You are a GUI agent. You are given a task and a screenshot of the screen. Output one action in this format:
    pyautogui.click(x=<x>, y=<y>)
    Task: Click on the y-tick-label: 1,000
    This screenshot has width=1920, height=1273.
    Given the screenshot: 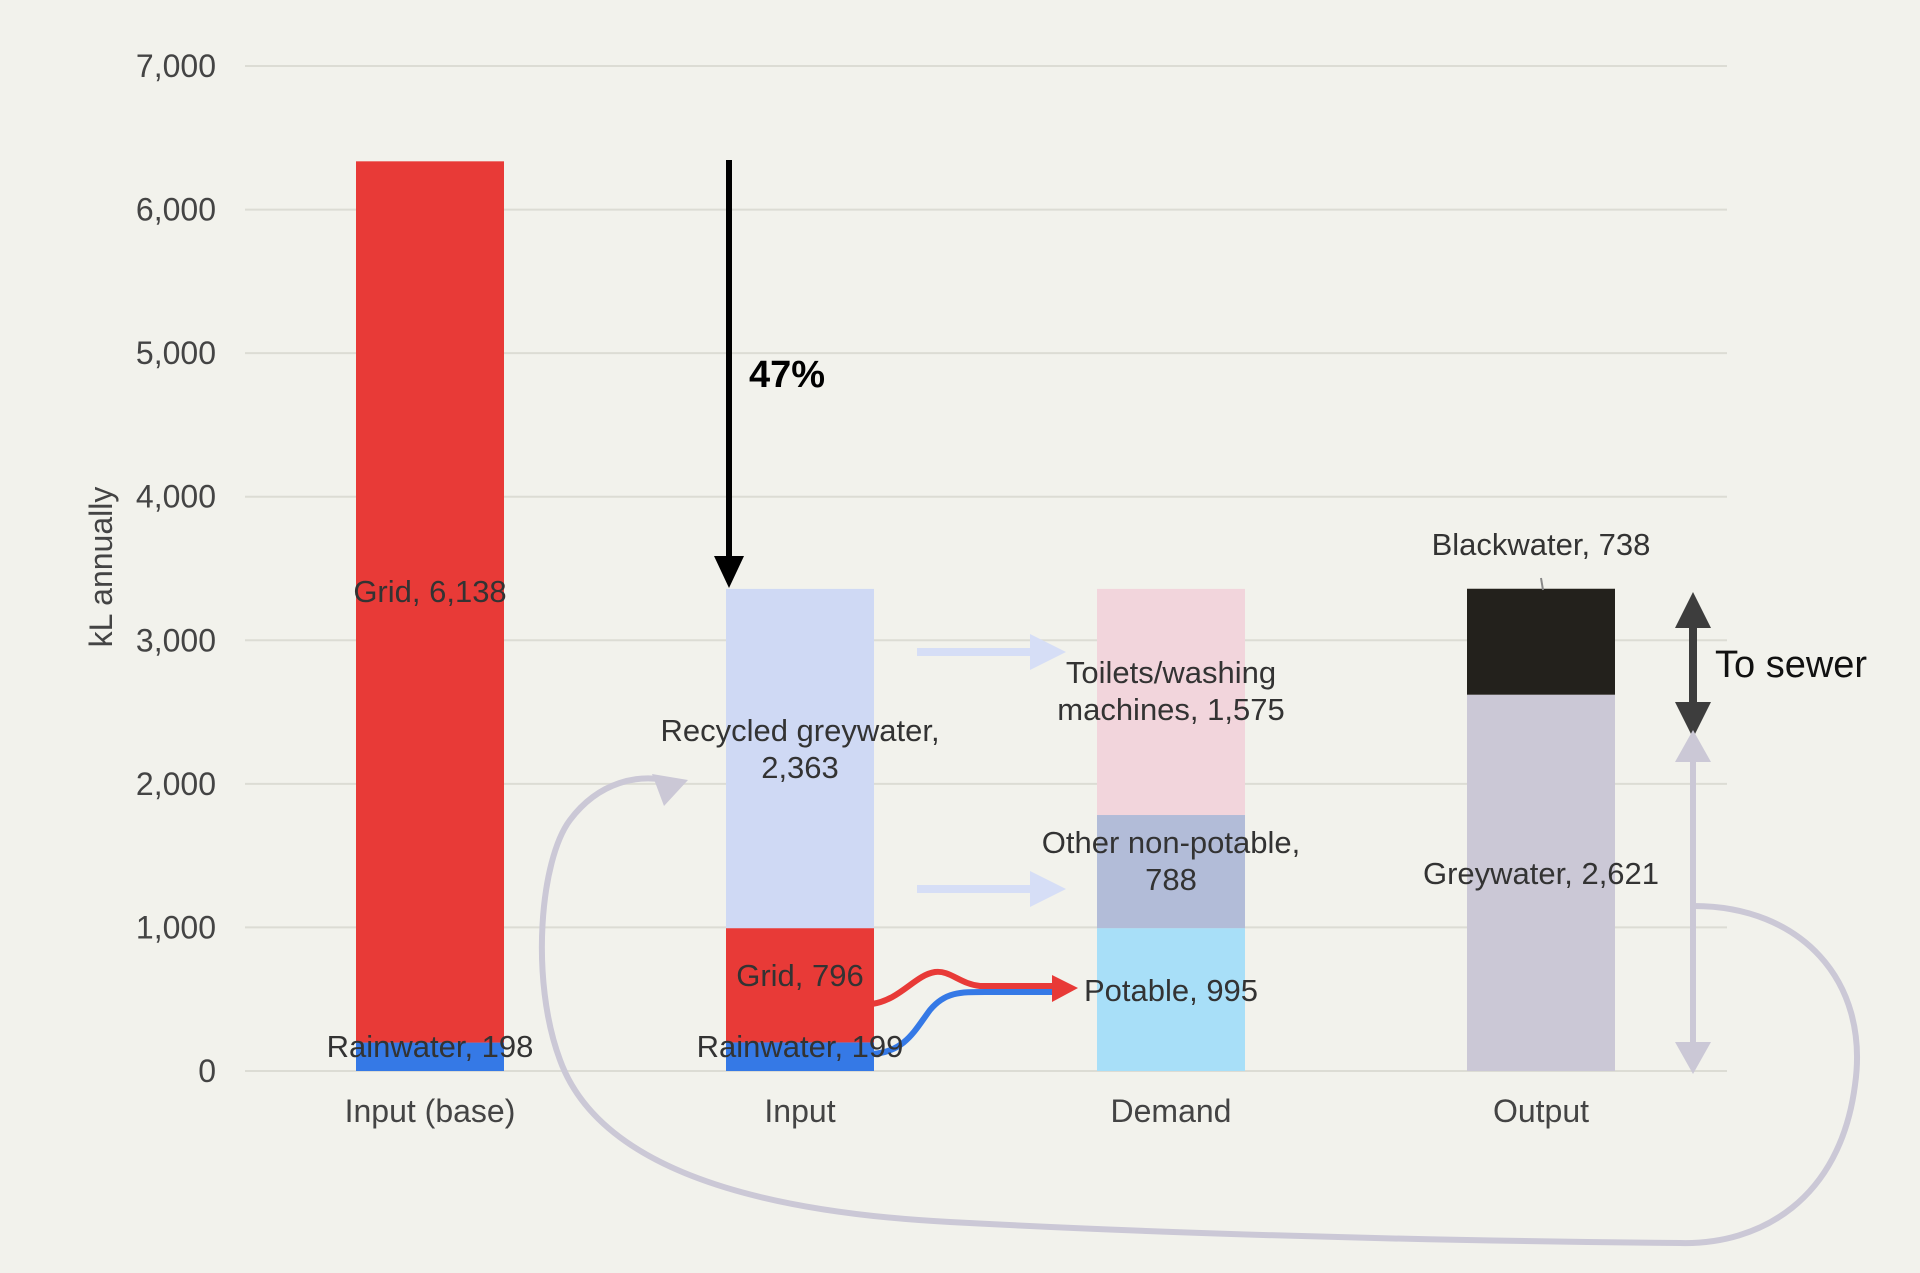 What is the action you would take?
    pyautogui.click(x=176, y=927)
    